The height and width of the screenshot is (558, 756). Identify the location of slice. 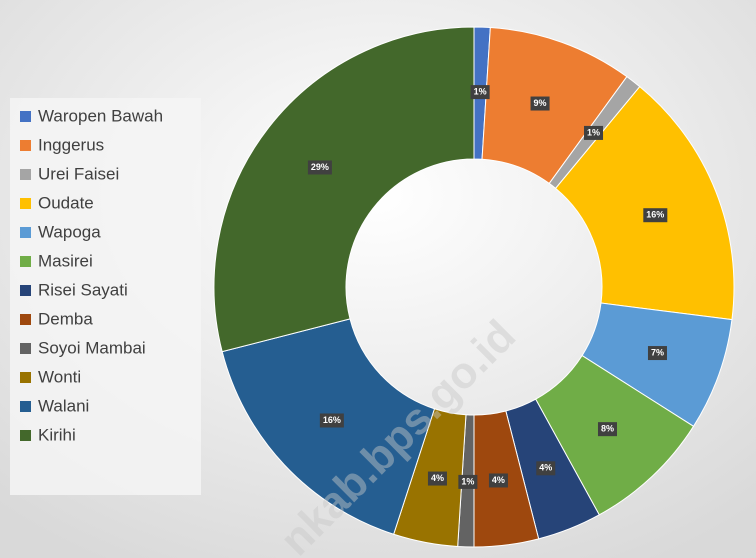
(644, 203).